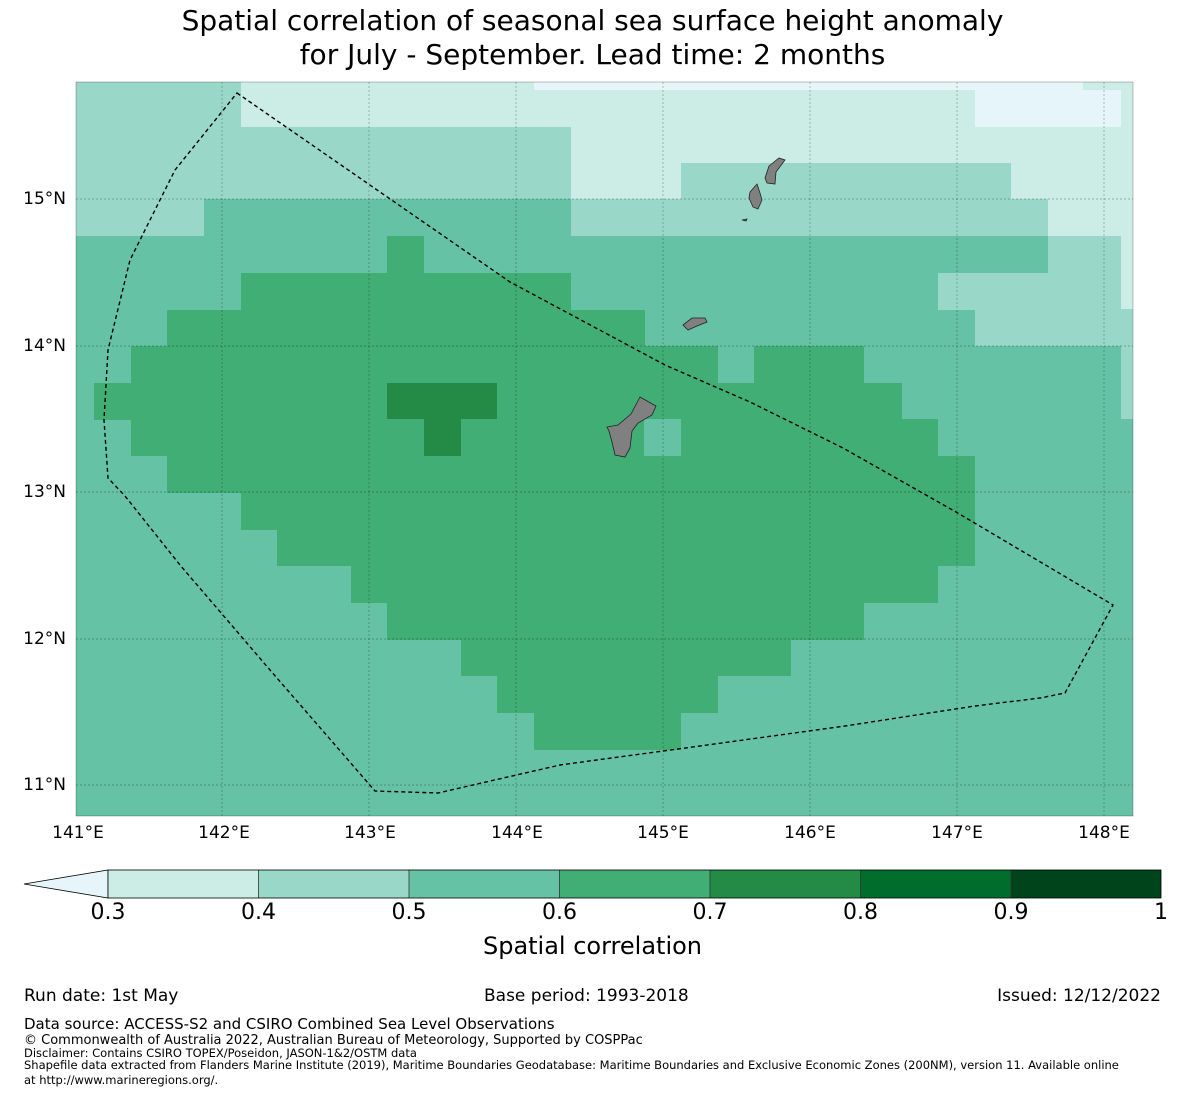  What do you see at coordinates (44, 199) in the screenshot?
I see `lat-tick-label: 15°N` at bounding box center [44, 199].